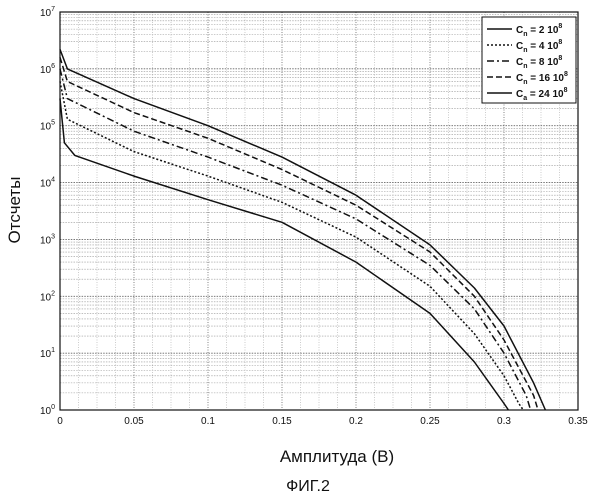 This screenshot has width=616, height=500. I want to click on x-tick-label: 0.1, so click(208, 421).